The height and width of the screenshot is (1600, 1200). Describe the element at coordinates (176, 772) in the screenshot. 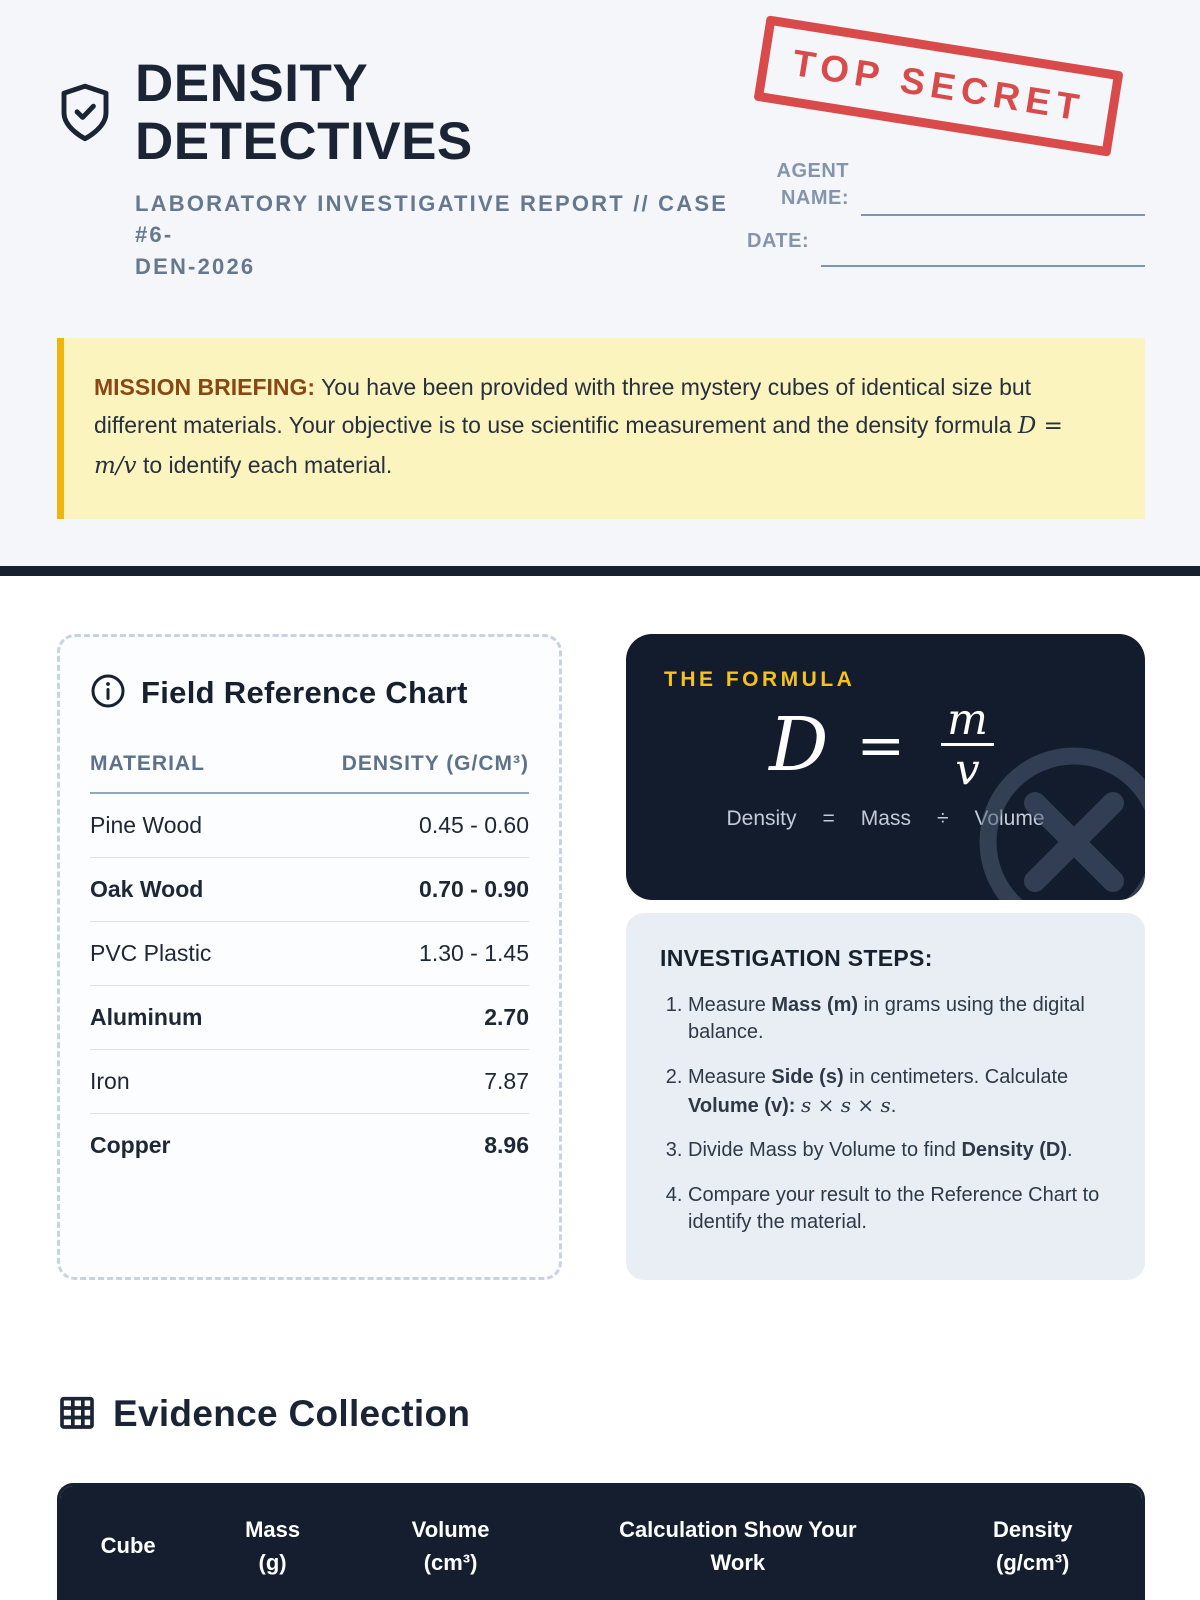

I see `reference-col-material: MATERIAL` at that location.